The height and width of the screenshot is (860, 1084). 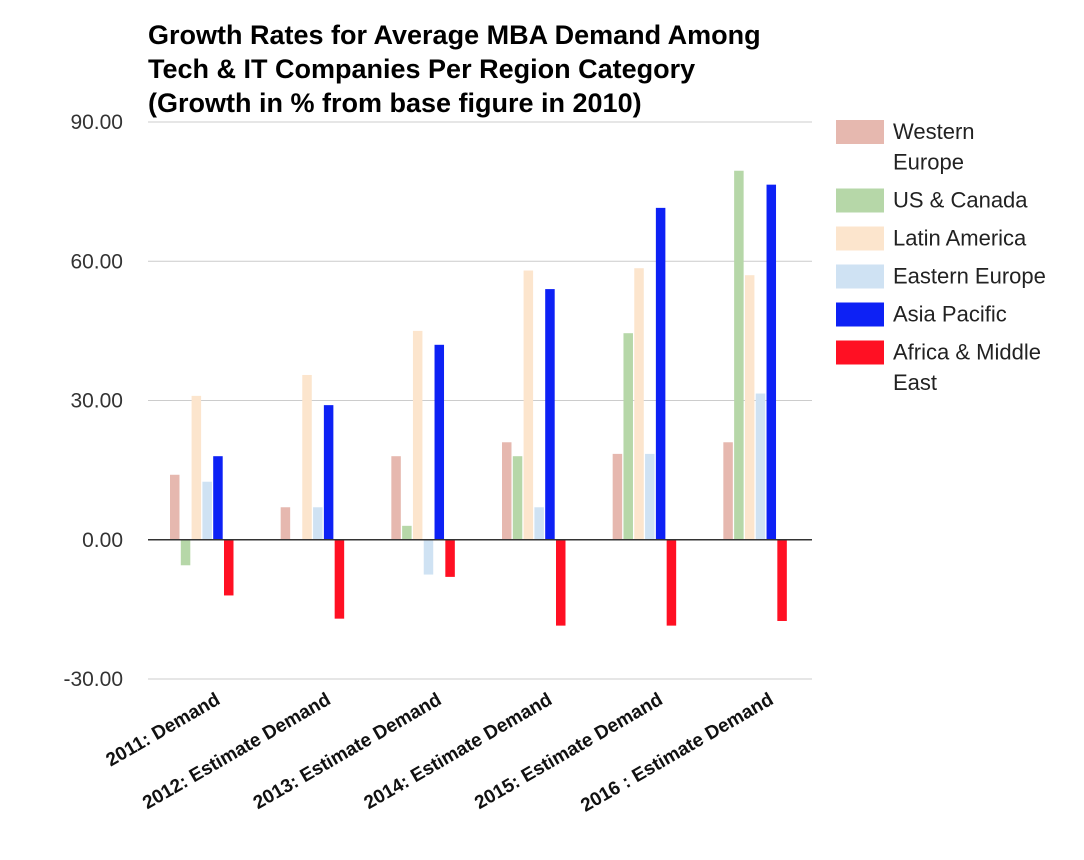 What do you see at coordinates (93, 679) in the screenshot?
I see `y-tick-label: -30.00` at bounding box center [93, 679].